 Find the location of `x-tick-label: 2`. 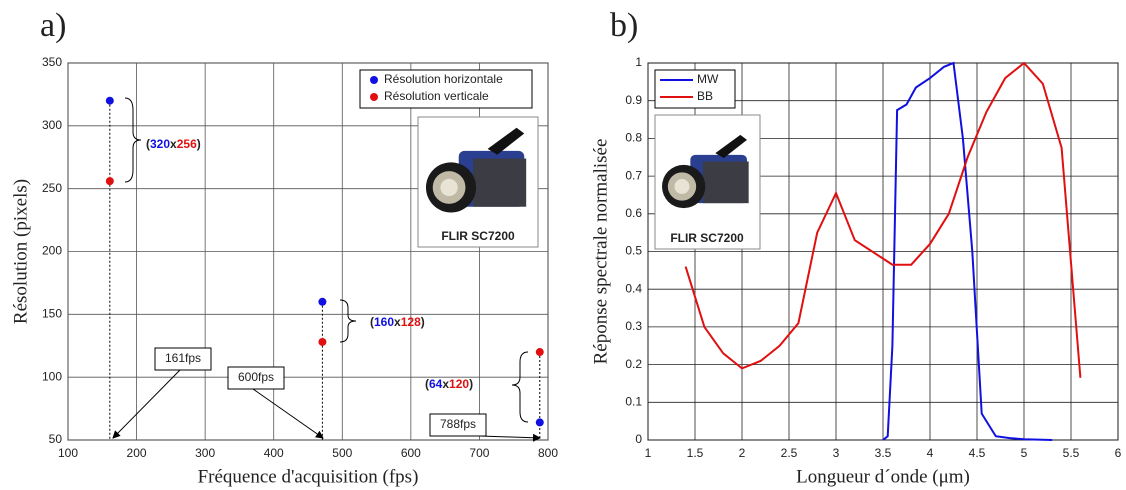

x-tick-label: 2 is located at coordinates (742, 453).